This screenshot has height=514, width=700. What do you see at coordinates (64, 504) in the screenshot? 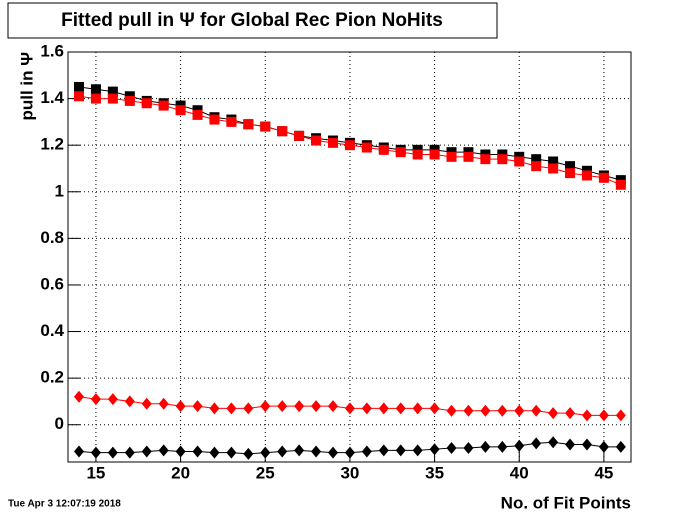
I see `date-stamp: Tue Apr 3 12:07:19 2018` at bounding box center [64, 504].